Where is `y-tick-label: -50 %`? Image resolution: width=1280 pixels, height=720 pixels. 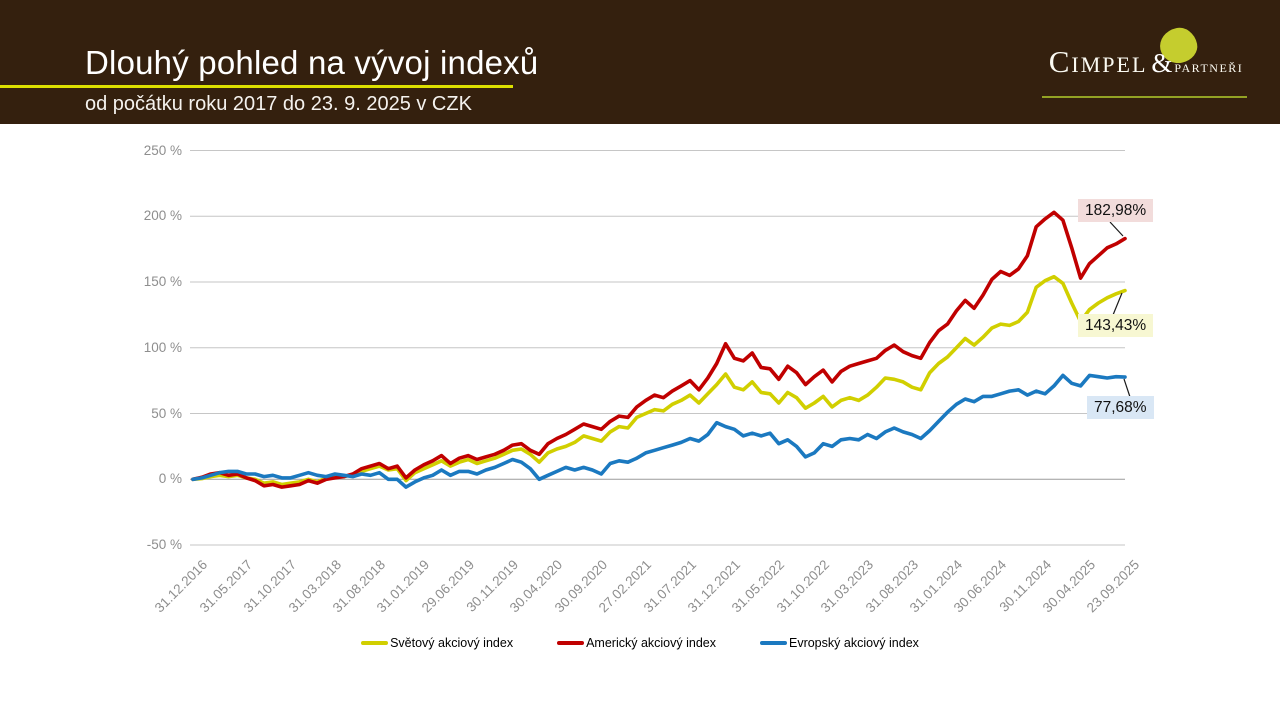 y-tick-label: -50 % is located at coordinates (164, 544).